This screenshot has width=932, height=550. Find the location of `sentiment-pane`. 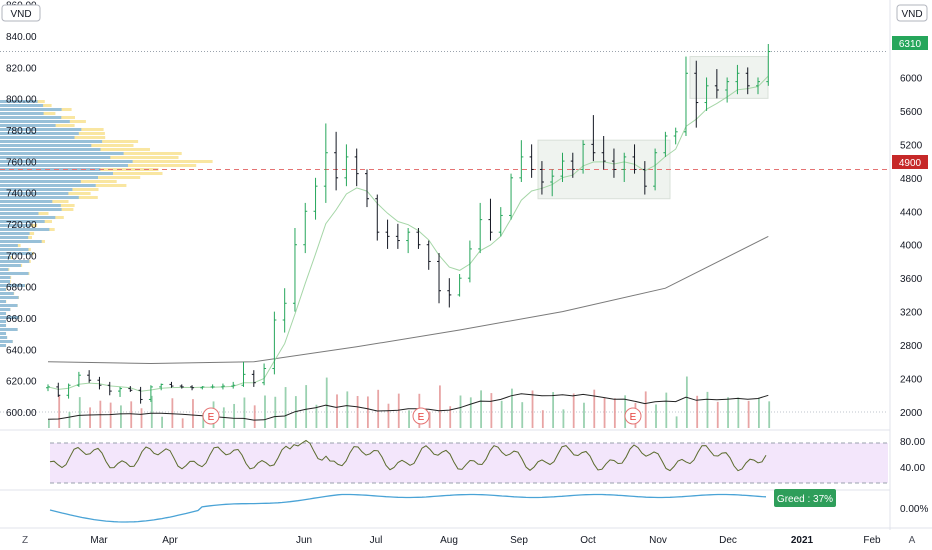

sentiment-pane is located at coordinates (408, 508).